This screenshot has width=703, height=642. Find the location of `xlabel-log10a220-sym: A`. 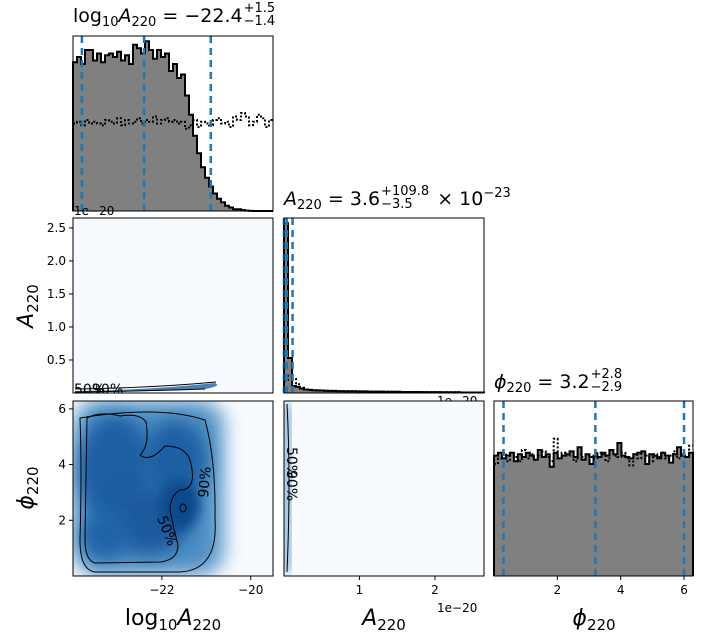

xlabel-log10a220-sym: A is located at coordinates (183, 618).